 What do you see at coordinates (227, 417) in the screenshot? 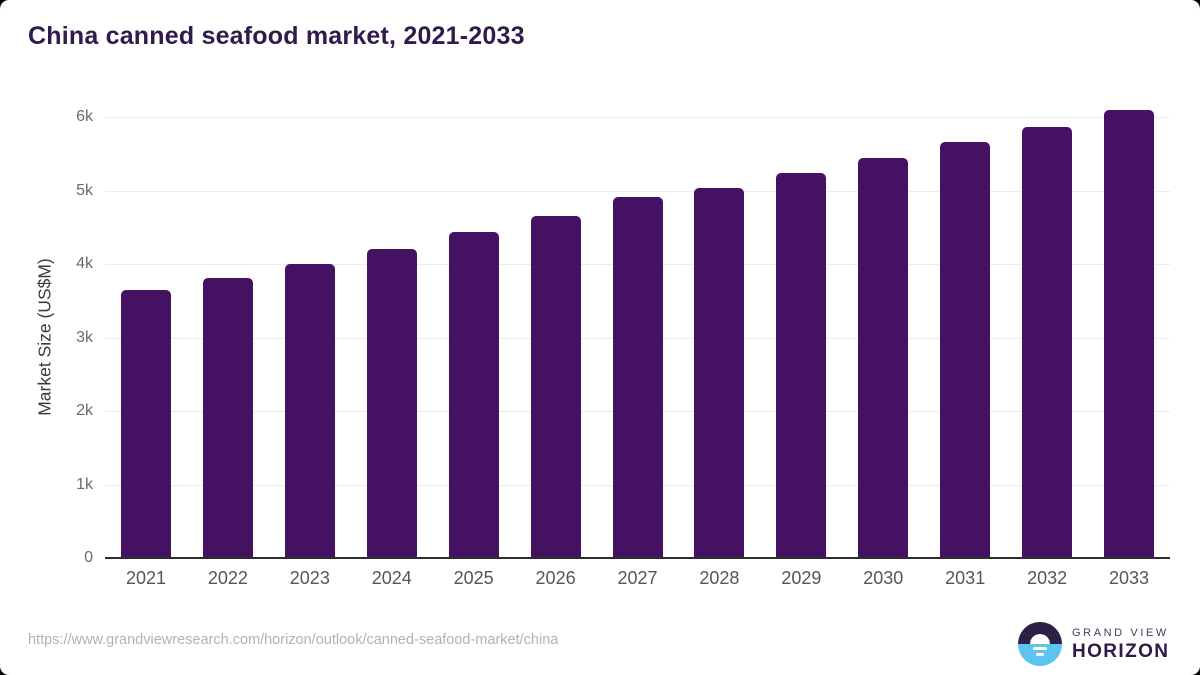
I see `bar-2022` at bounding box center [227, 417].